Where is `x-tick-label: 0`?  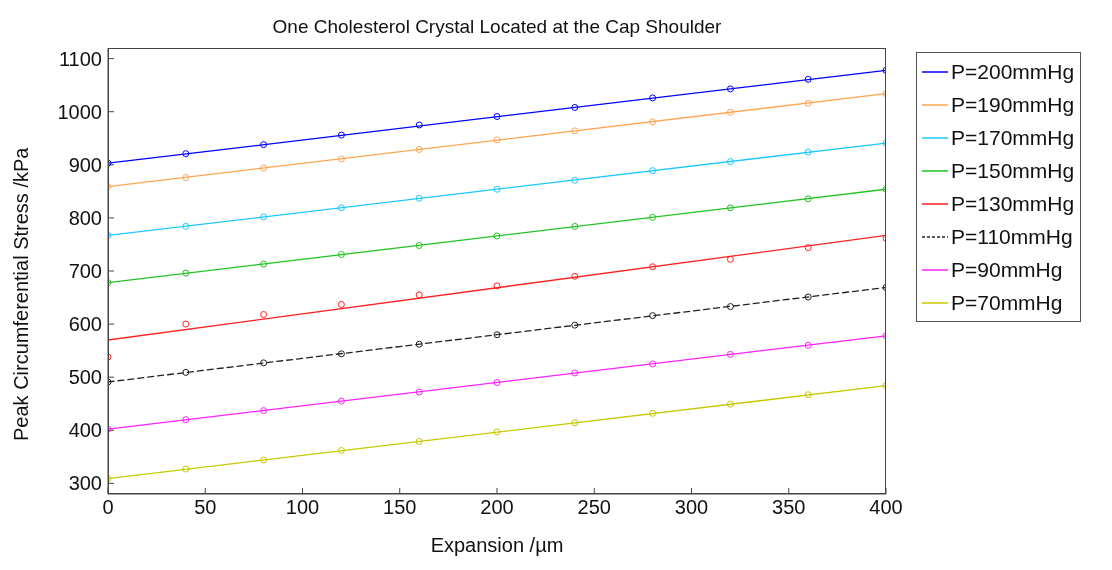
x-tick-label: 0 is located at coordinates (108, 507).